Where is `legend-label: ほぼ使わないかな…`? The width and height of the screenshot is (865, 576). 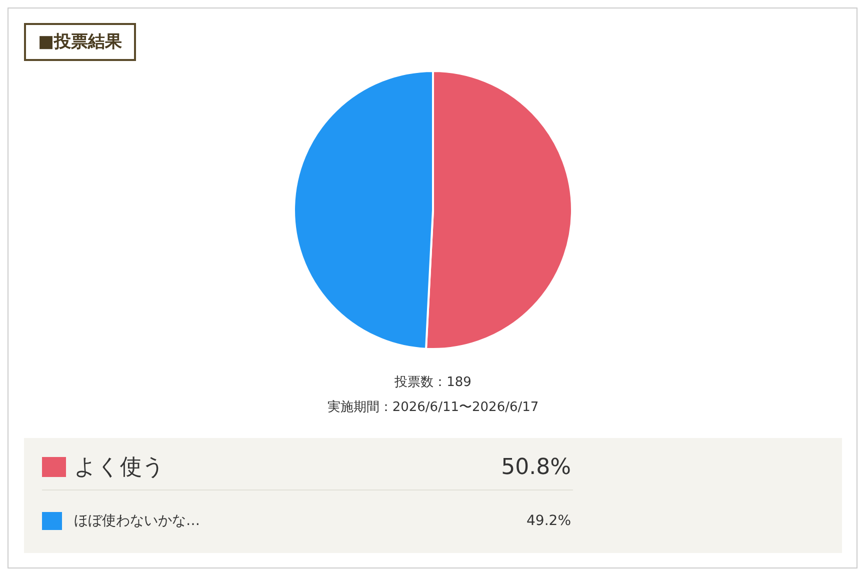 legend-label: ほぼ使わないかな… is located at coordinates (137, 521).